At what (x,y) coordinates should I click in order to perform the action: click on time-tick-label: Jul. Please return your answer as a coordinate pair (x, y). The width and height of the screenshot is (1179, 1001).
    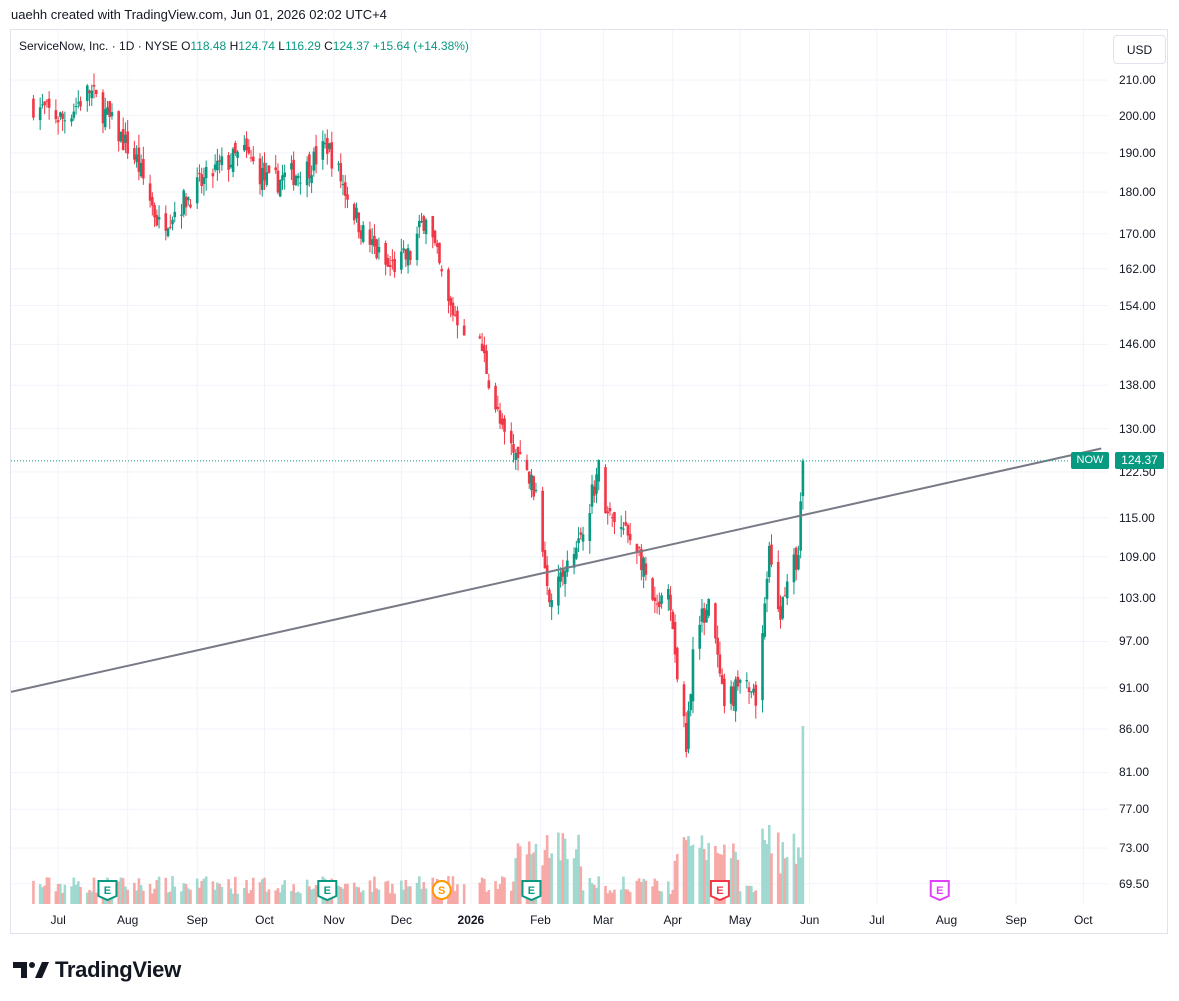
    Looking at the image, I should click on (877, 920).